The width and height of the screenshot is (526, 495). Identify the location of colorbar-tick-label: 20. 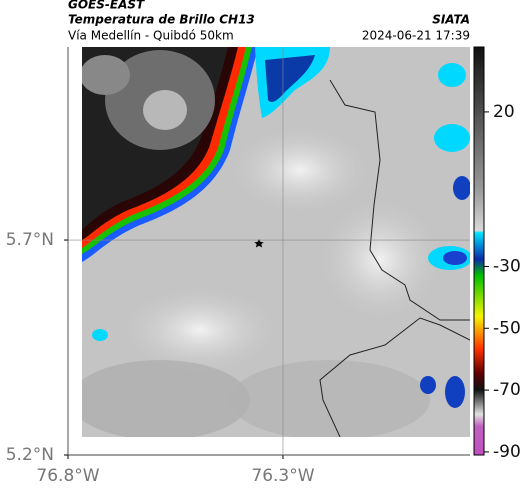
(504, 112).